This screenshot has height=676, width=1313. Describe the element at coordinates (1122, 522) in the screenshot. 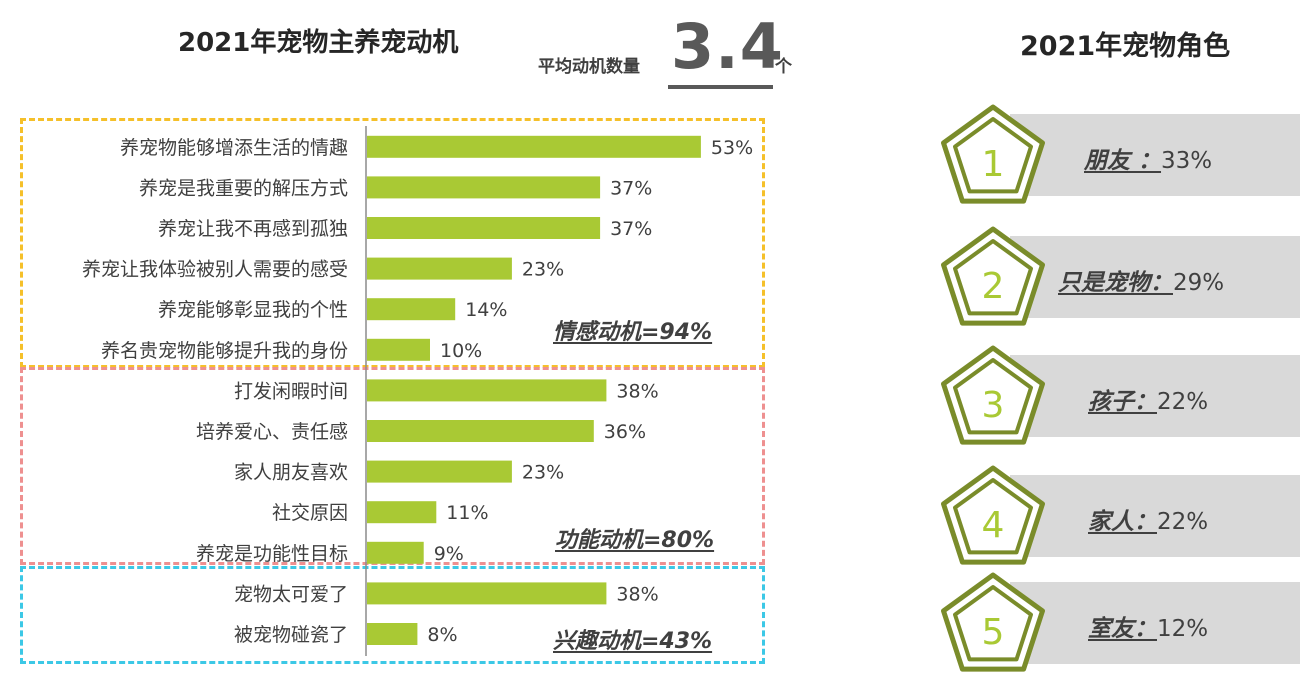

I see `role-name: 家人：` at that location.